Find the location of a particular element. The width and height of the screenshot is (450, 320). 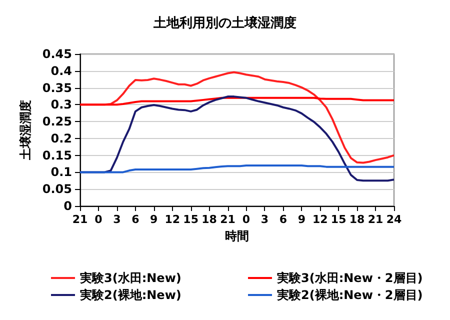

y-tick-label: 0 is located at coordinates (68, 206).